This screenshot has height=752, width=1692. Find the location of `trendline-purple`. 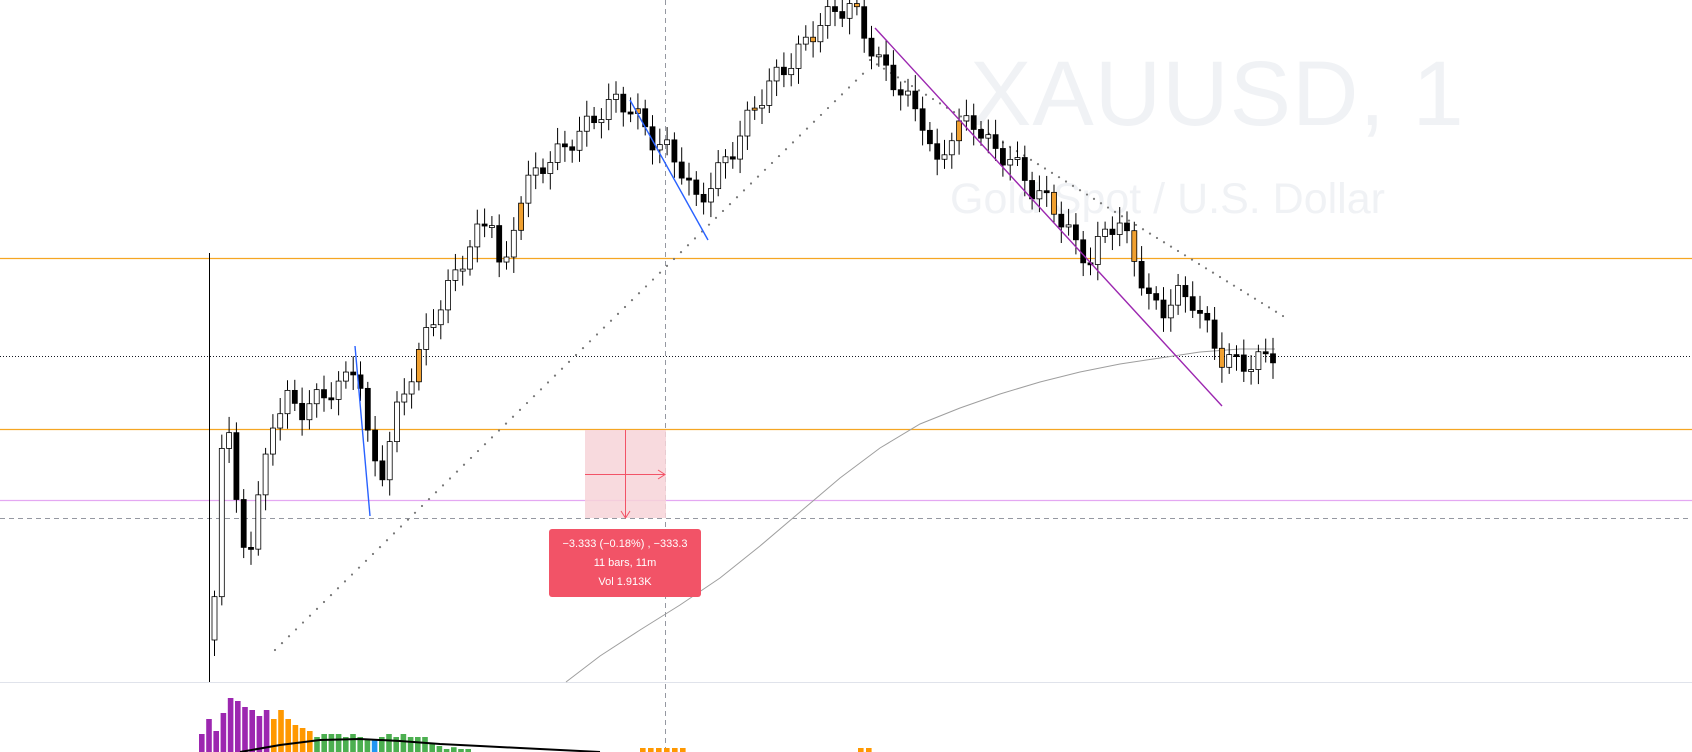

trendline-purple is located at coordinates (1048, 217).